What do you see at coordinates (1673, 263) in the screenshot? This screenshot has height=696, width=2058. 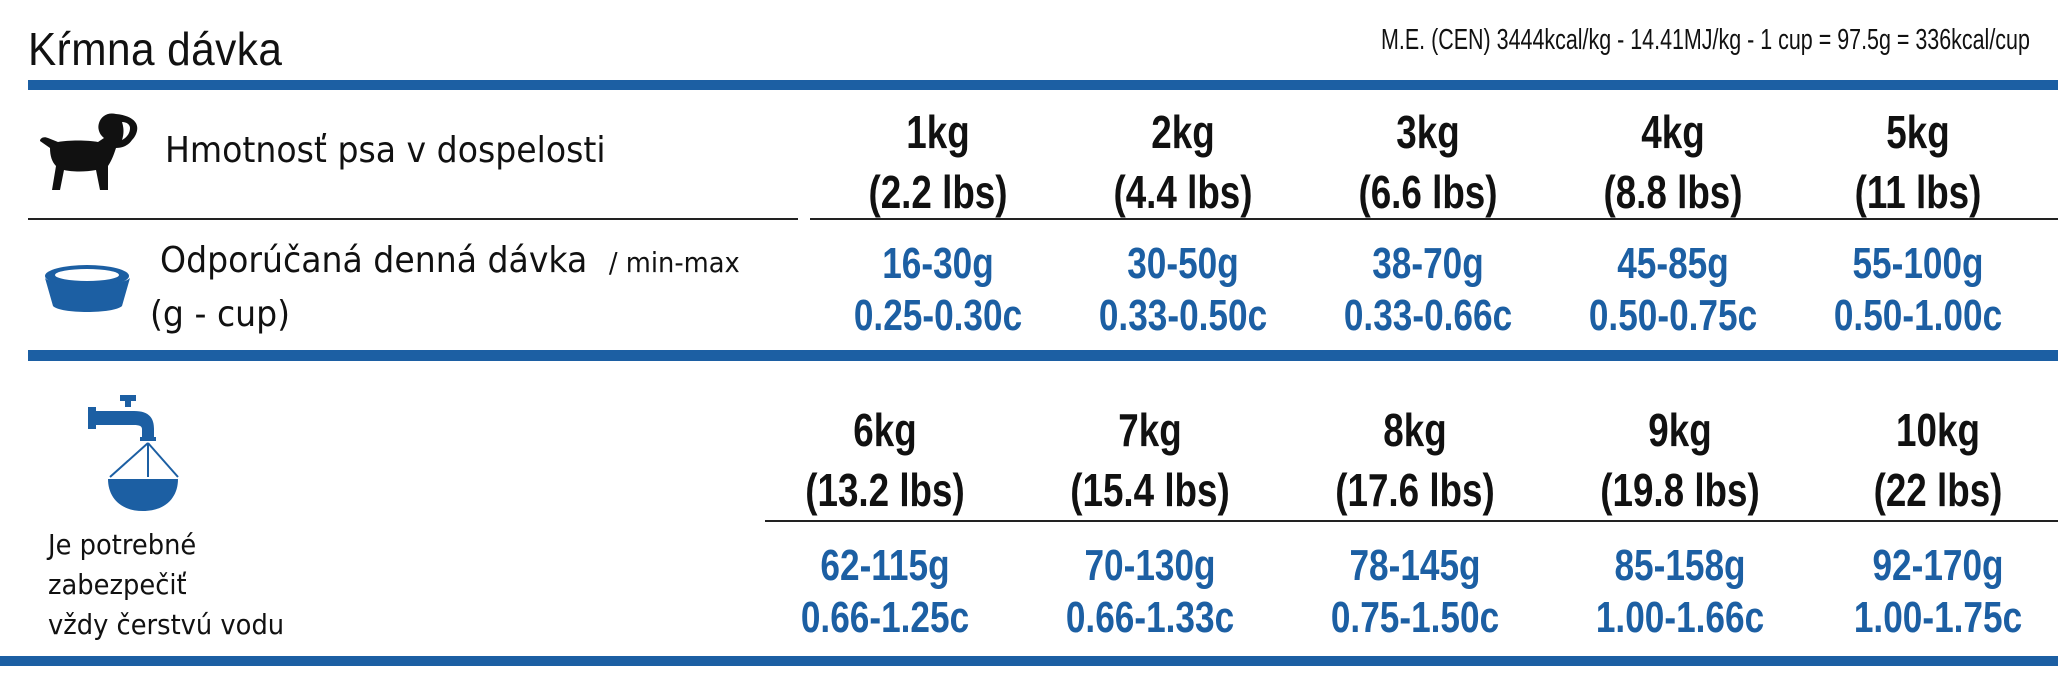 I see `dose-grams: 45-85g` at bounding box center [1673, 263].